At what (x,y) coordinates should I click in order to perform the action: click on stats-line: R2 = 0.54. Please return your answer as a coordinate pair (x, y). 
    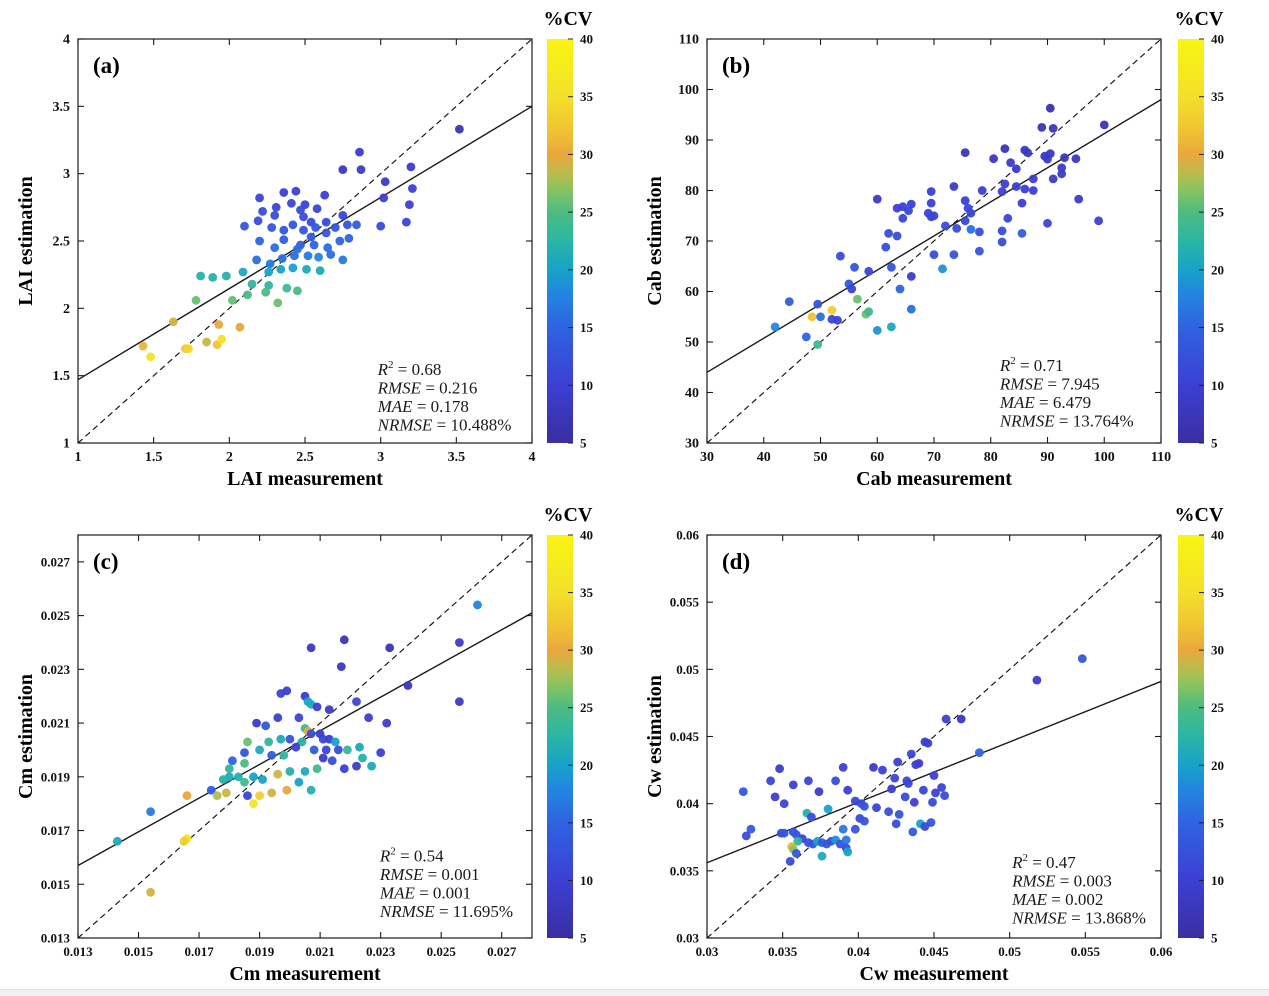
    Looking at the image, I should click on (411, 855).